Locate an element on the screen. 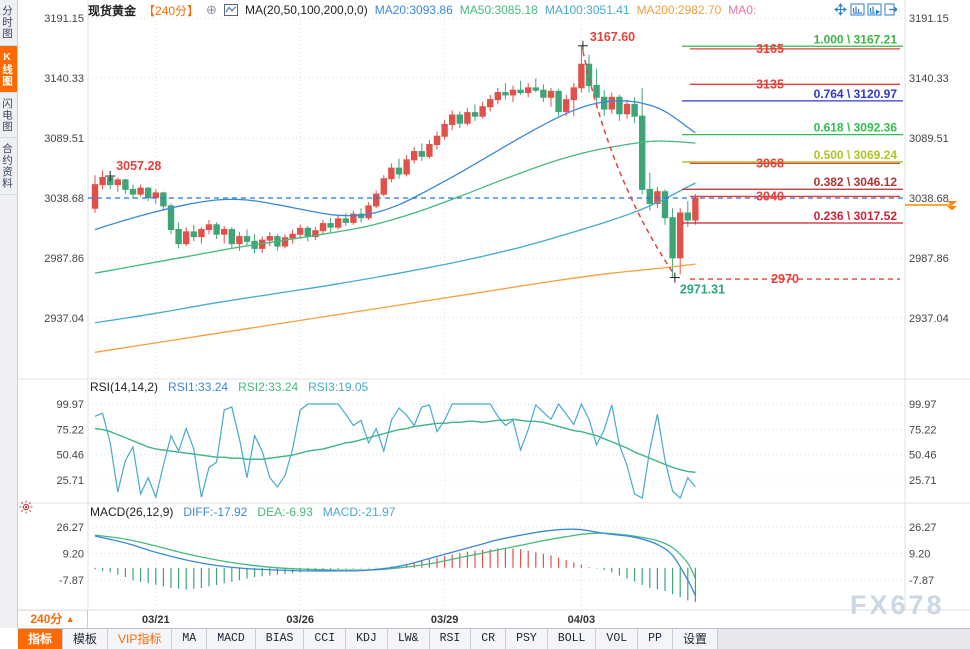 The width and height of the screenshot is (970, 649). ma-param-label: MA(20,50,100,200,0,0) is located at coordinates (306, 10).